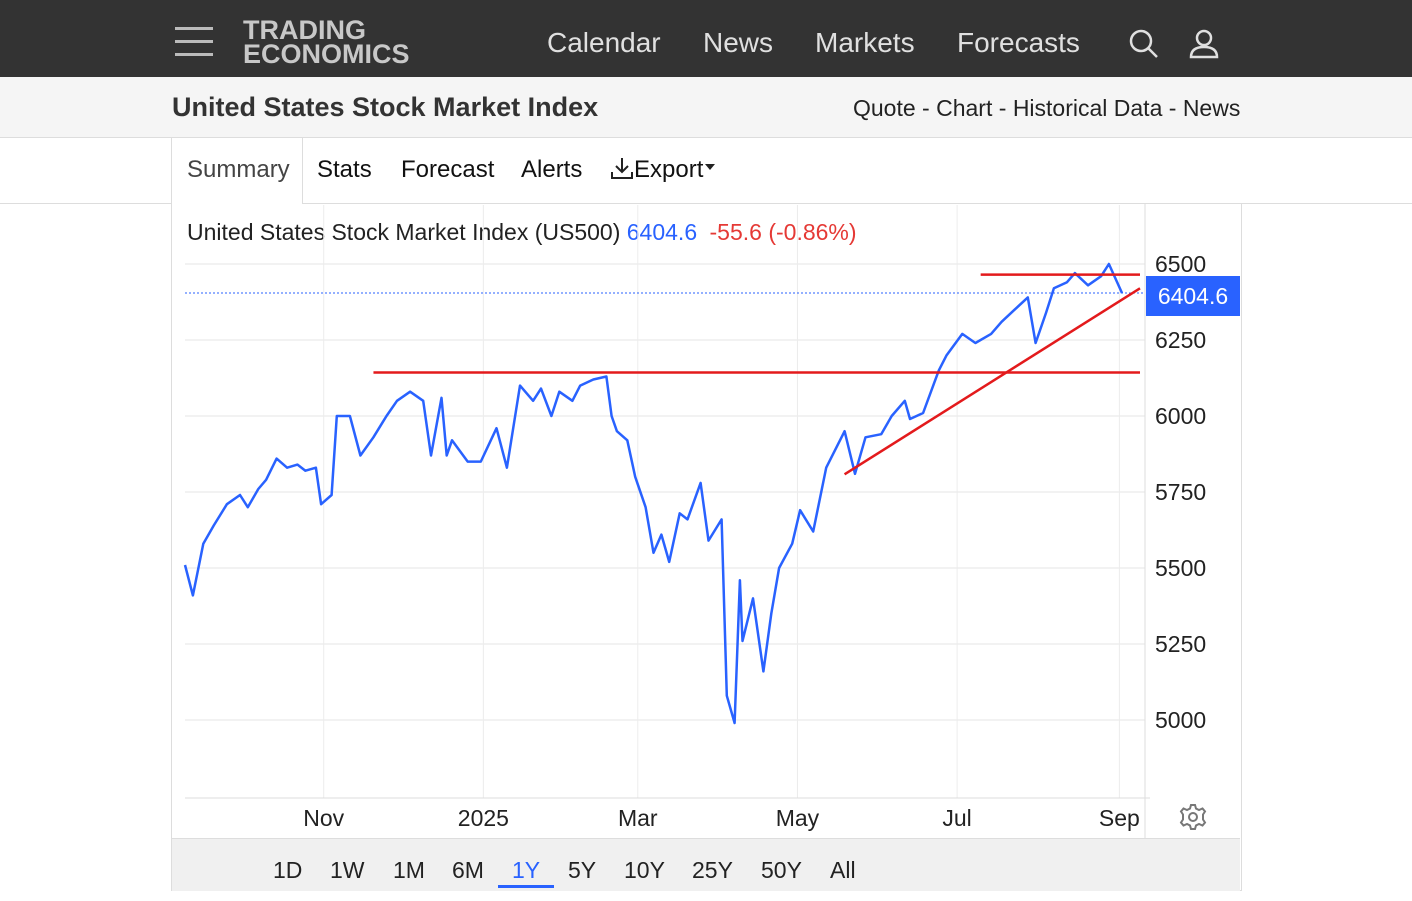 The height and width of the screenshot is (901, 1412). I want to click on y-tick-label: 6500, so click(1180, 264).